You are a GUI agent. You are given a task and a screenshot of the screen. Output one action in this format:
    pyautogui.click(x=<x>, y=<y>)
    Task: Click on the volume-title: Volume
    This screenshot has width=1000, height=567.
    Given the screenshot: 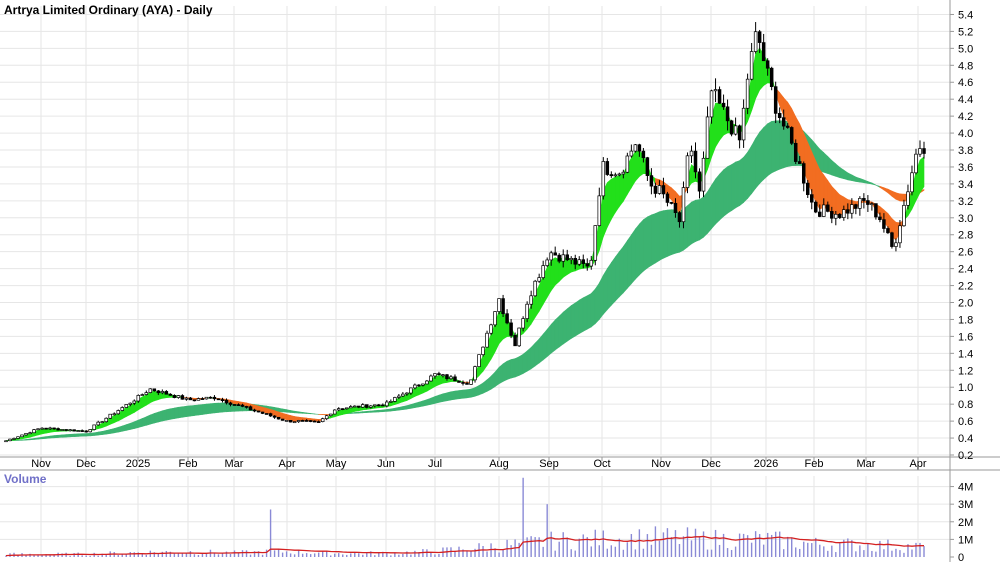 What is the action you would take?
    pyautogui.click(x=25, y=479)
    